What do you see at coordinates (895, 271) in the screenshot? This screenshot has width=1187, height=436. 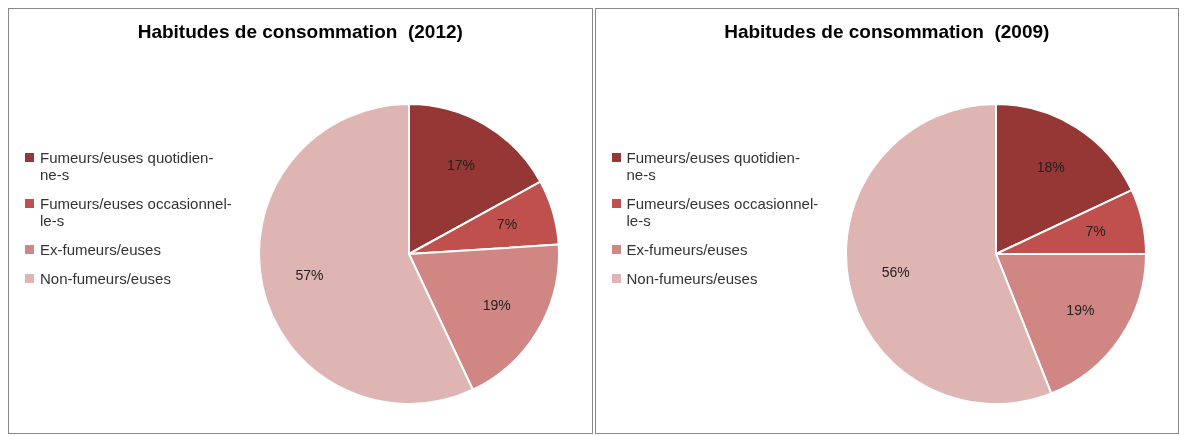 I see `data-label: 56%` at bounding box center [895, 271].